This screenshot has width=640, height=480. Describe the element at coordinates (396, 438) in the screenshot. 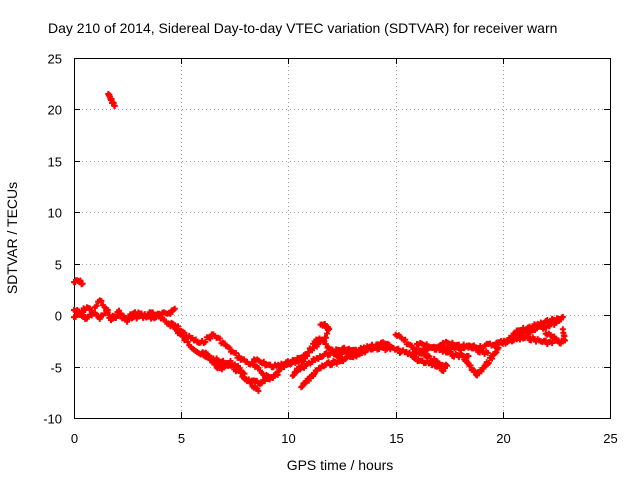

I see `x-tick-label: 15` at that location.